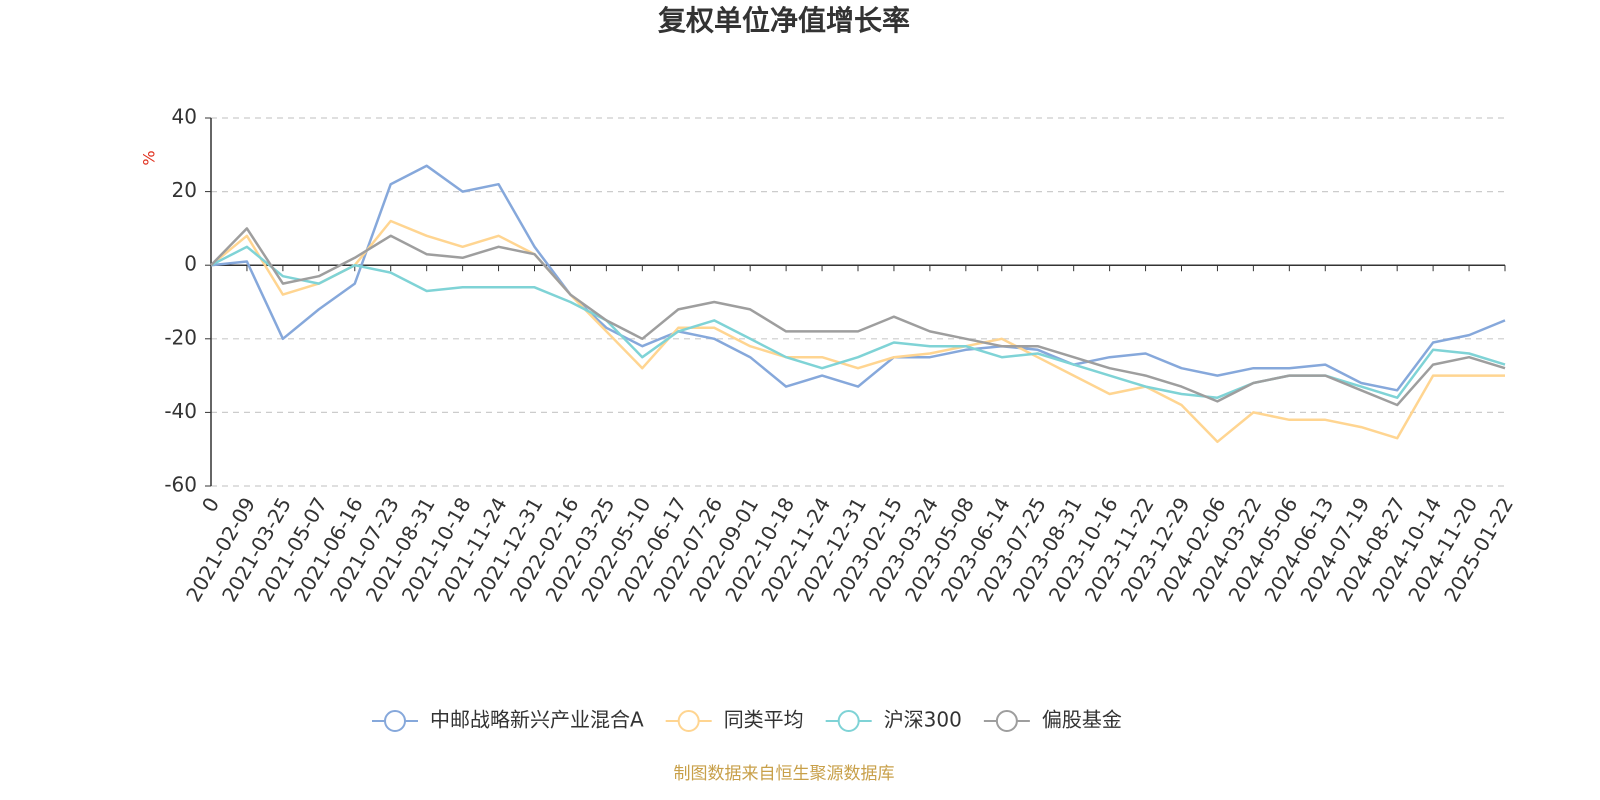  What do you see at coordinates (537, 720) in the screenshot?
I see `legend-label: 中邮战略新兴产业混合A` at bounding box center [537, 720].